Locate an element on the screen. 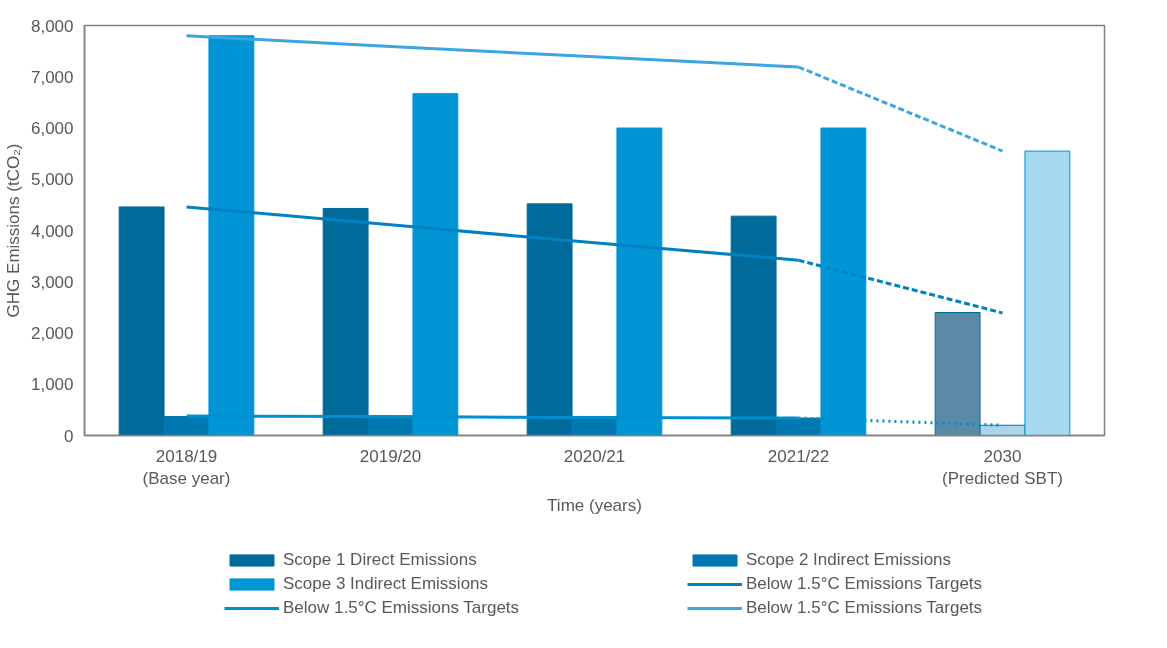 The height and width of the screenshot is (648, 1167). y-tick-label: 8,000 is located at coordinates (52, 26).